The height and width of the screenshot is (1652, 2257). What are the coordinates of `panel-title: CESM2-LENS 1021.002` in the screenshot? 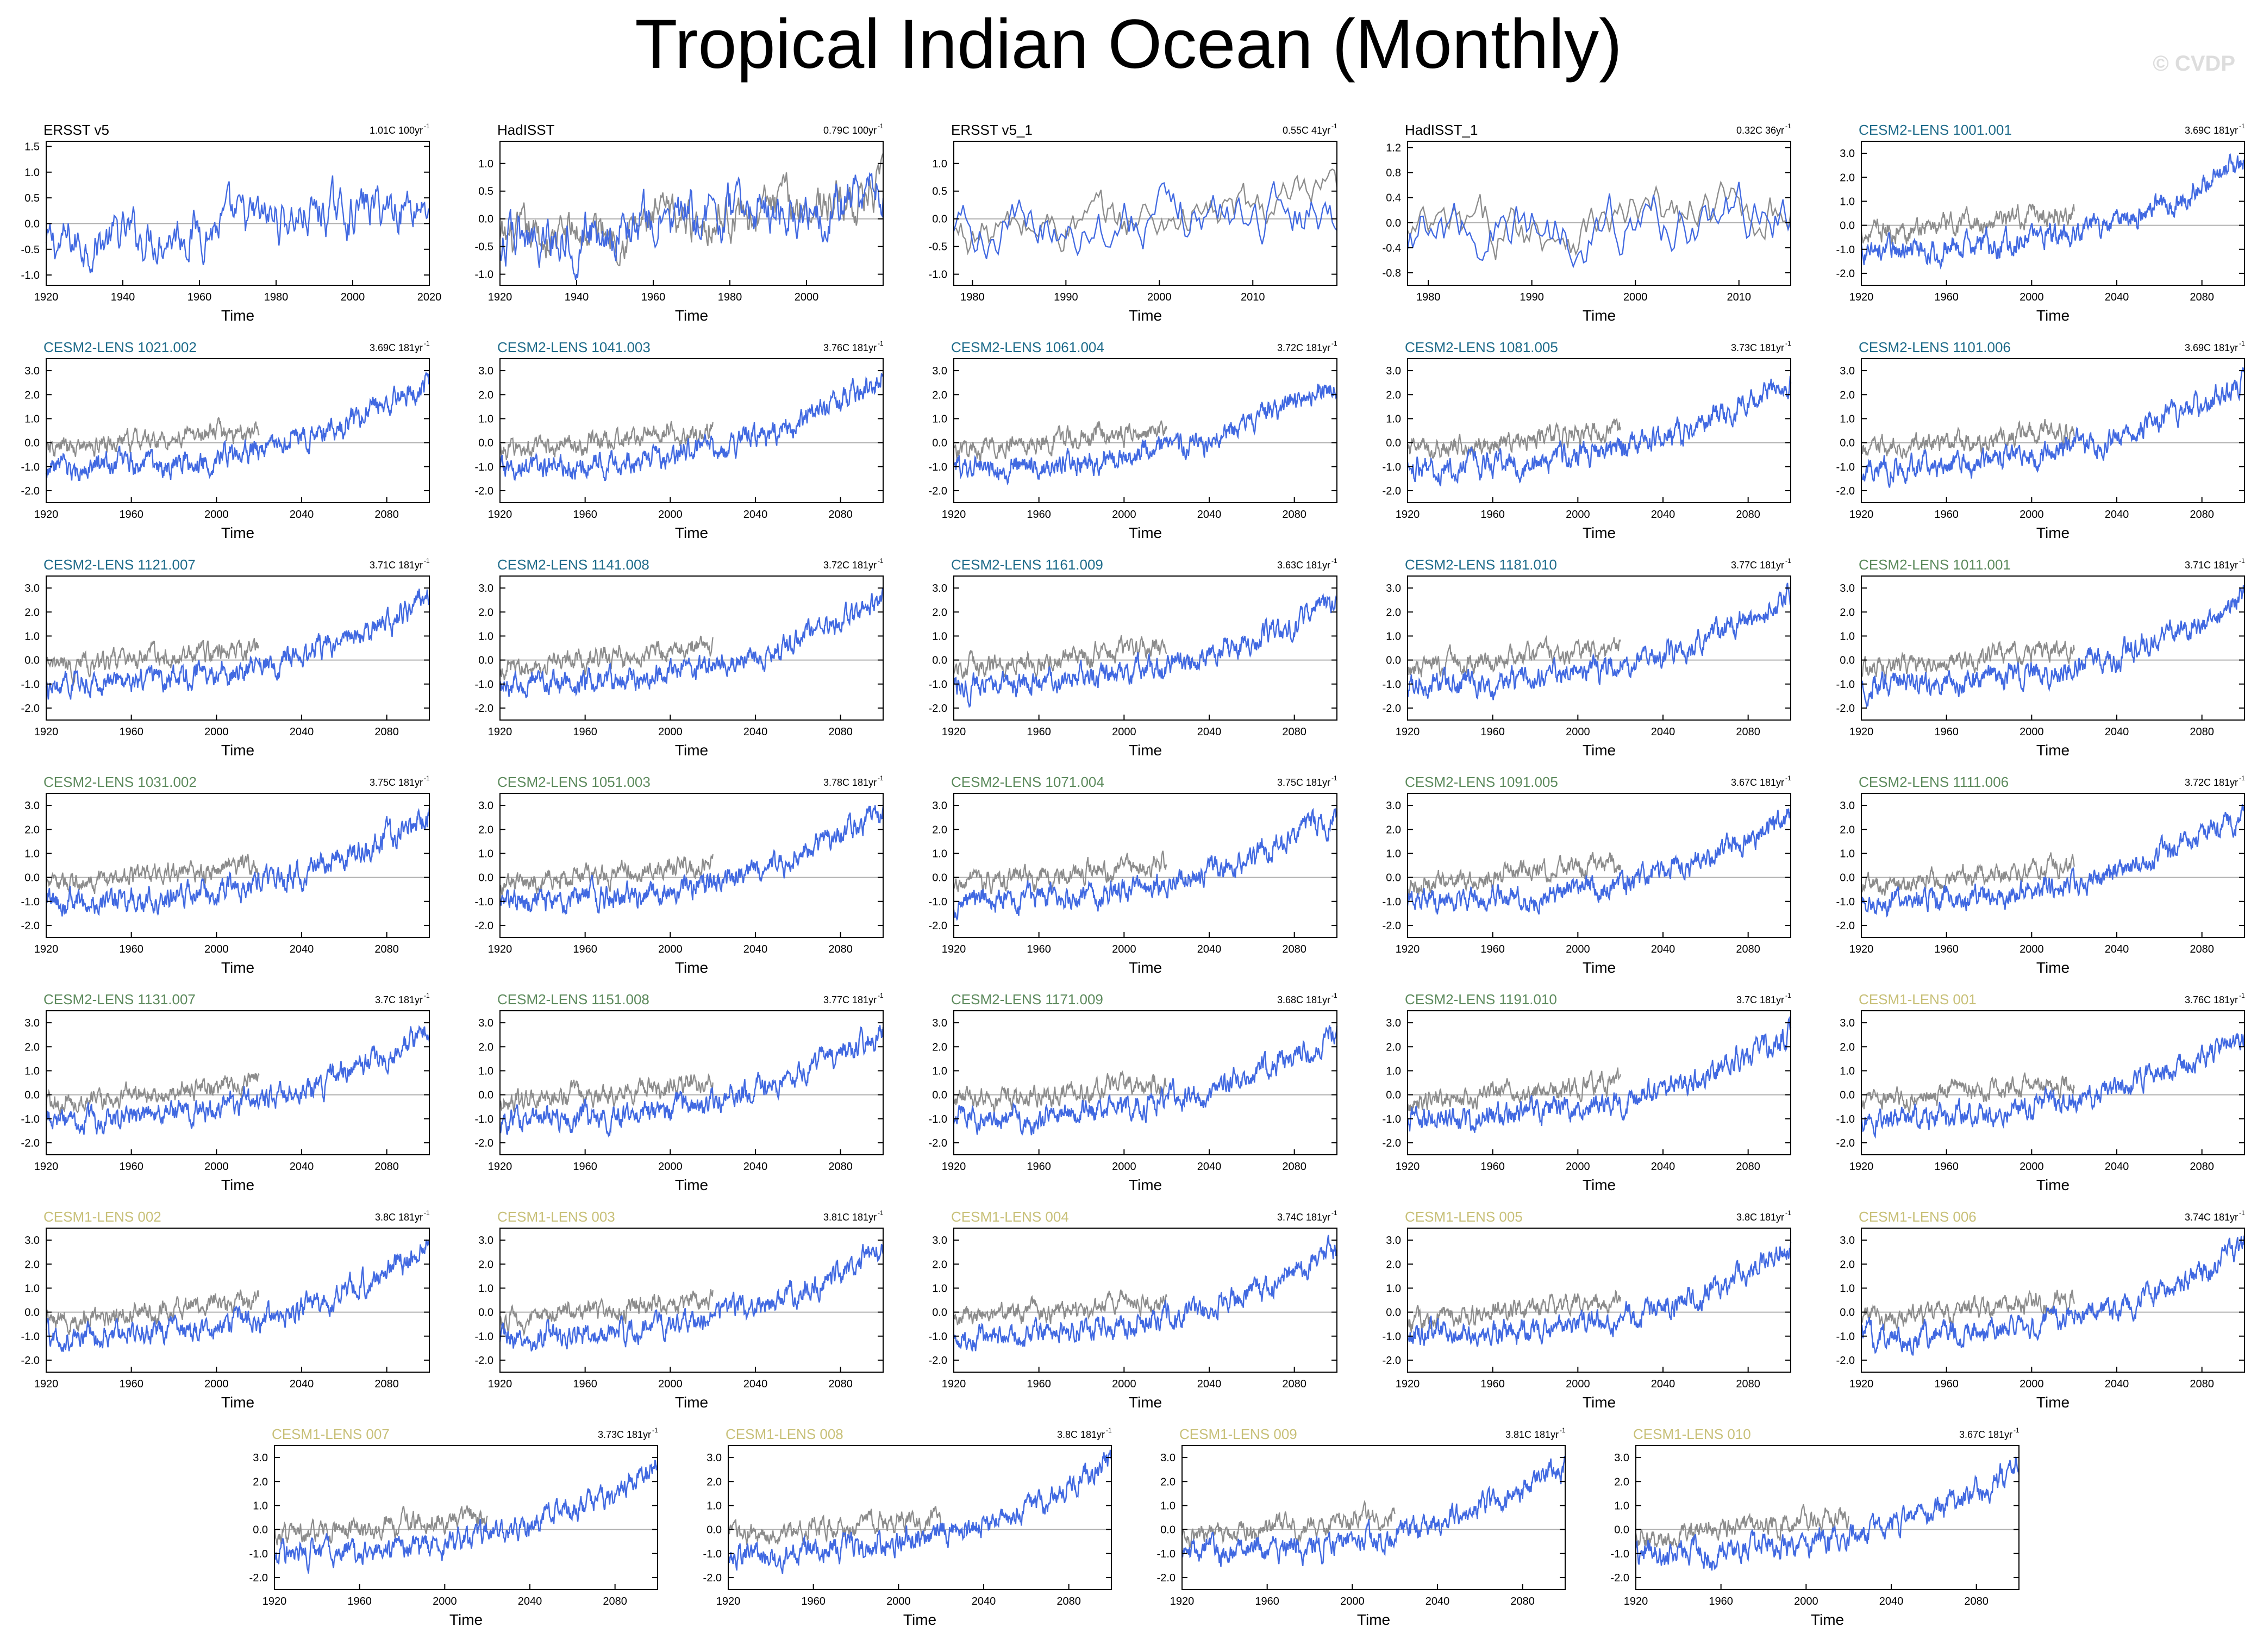 It's located at (120, 347).